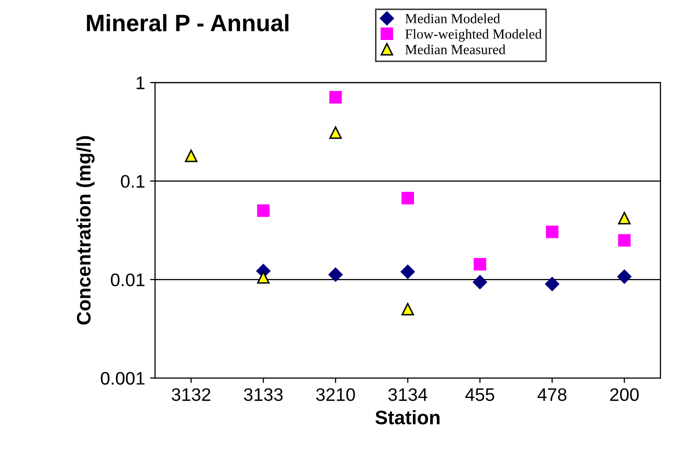 The height and width of the screenshot is (469, 683). I want to click on x-tick-label: 3132, so click(191, 394).